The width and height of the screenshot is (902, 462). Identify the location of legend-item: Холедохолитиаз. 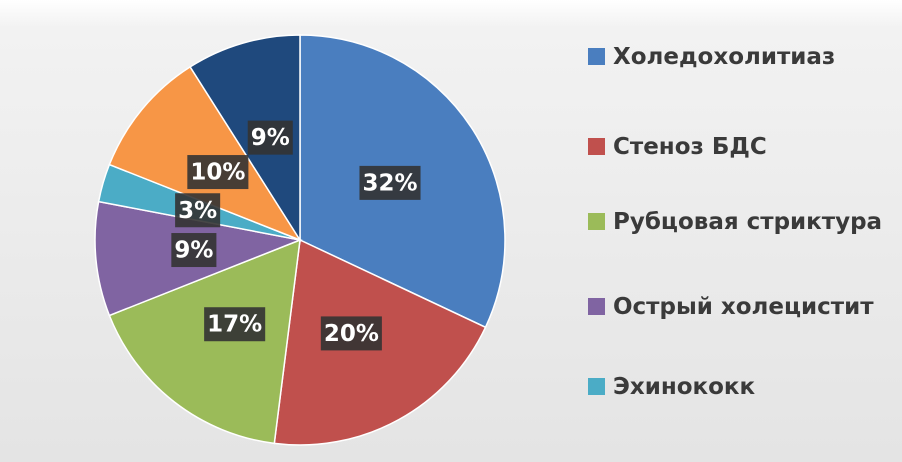
(740, 57).